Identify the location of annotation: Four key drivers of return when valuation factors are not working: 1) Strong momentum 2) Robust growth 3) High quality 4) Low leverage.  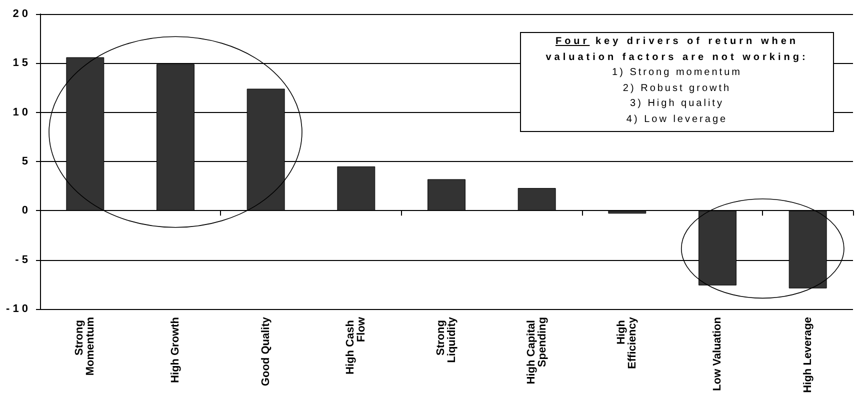
(677, 80).